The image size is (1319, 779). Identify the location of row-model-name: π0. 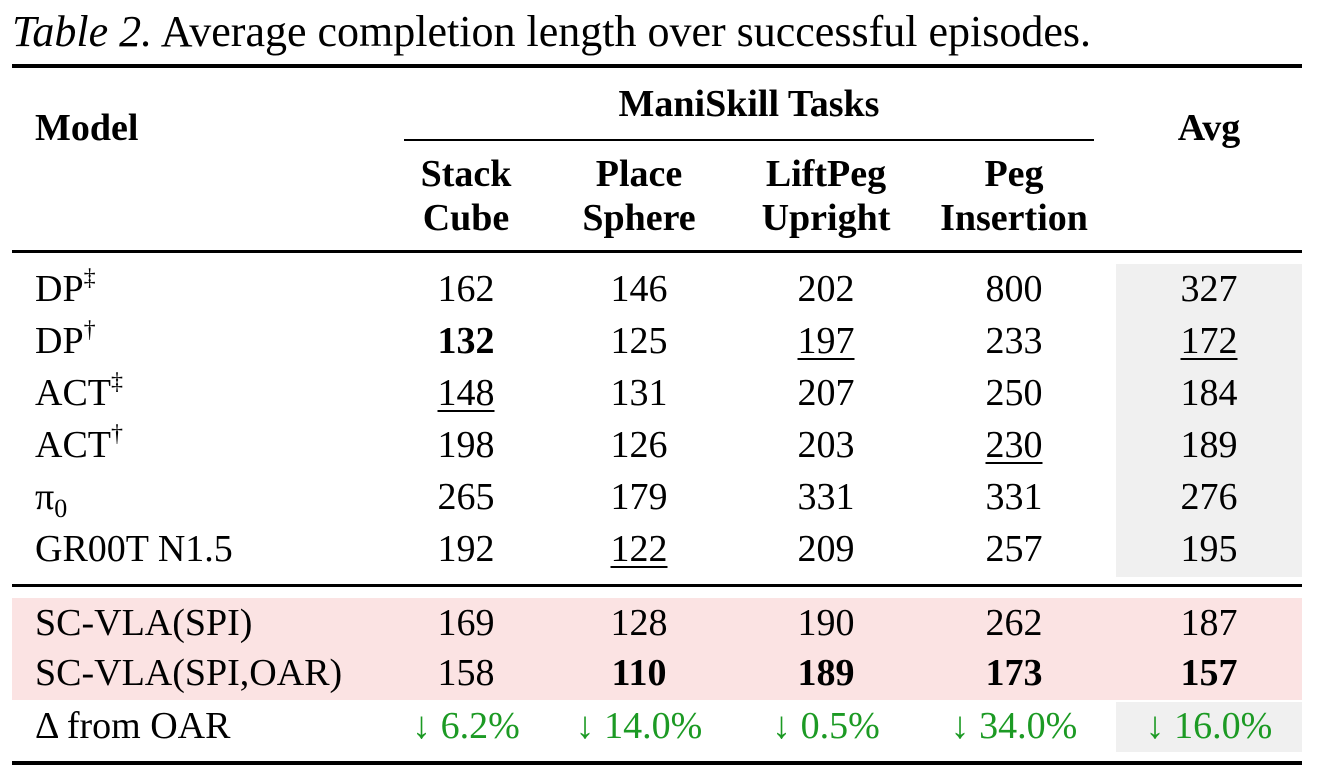
(51, 499).